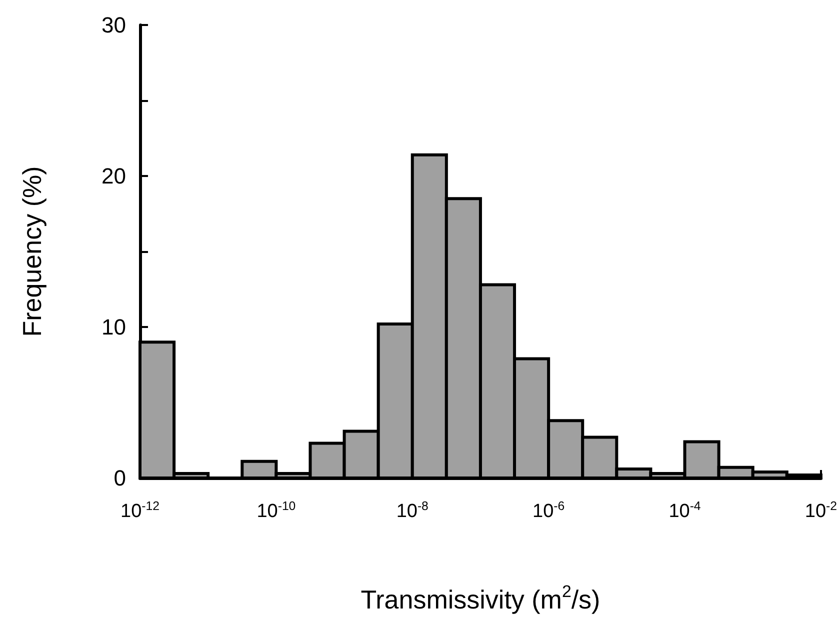 The height and width of the screenshot is (641, 840). Describe the element at coordinates (114, 327) in the screenshot. I see `y-tick-label: 10` at that location.